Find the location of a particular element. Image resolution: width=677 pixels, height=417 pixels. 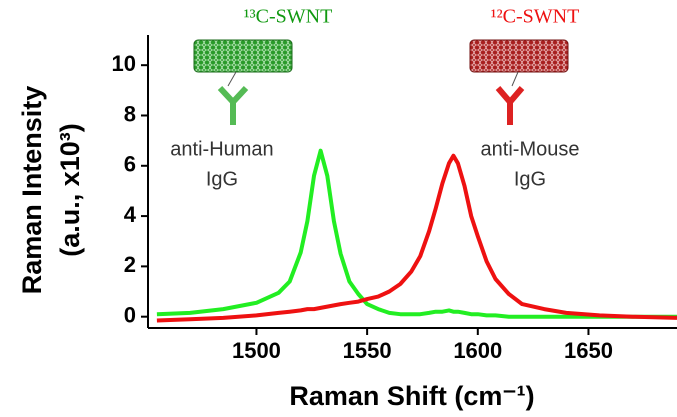

y-tick-label: 2 is located at coordinates (130, 264).